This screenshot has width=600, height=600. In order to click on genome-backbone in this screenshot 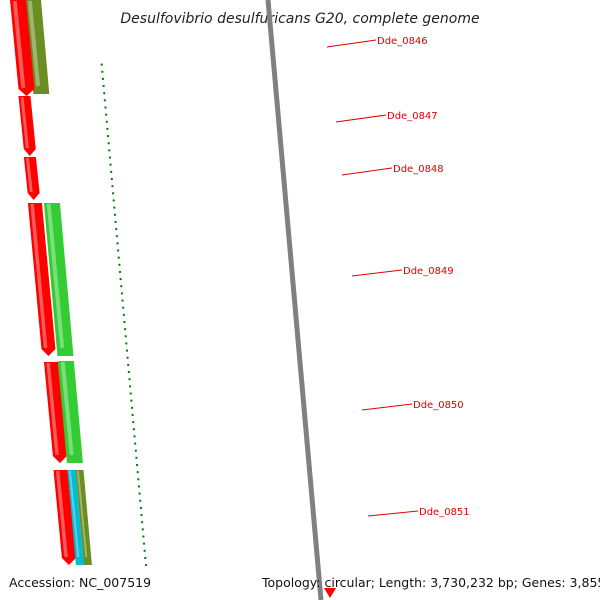, I will do `click(294, 300)`.